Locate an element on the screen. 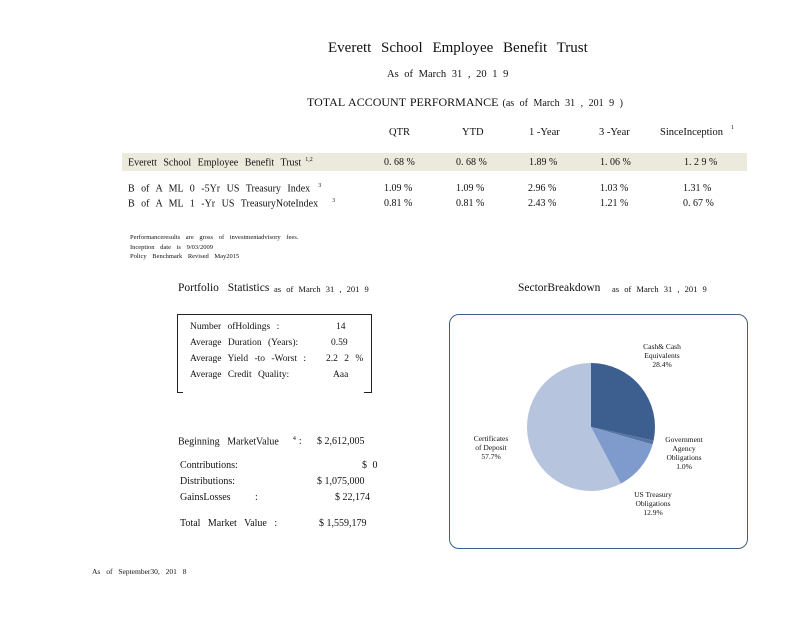 This screenshot has height=640, width=800. beginning-market-value-label: Beginning MarketValue 4: is located at coordinates (240, 441).